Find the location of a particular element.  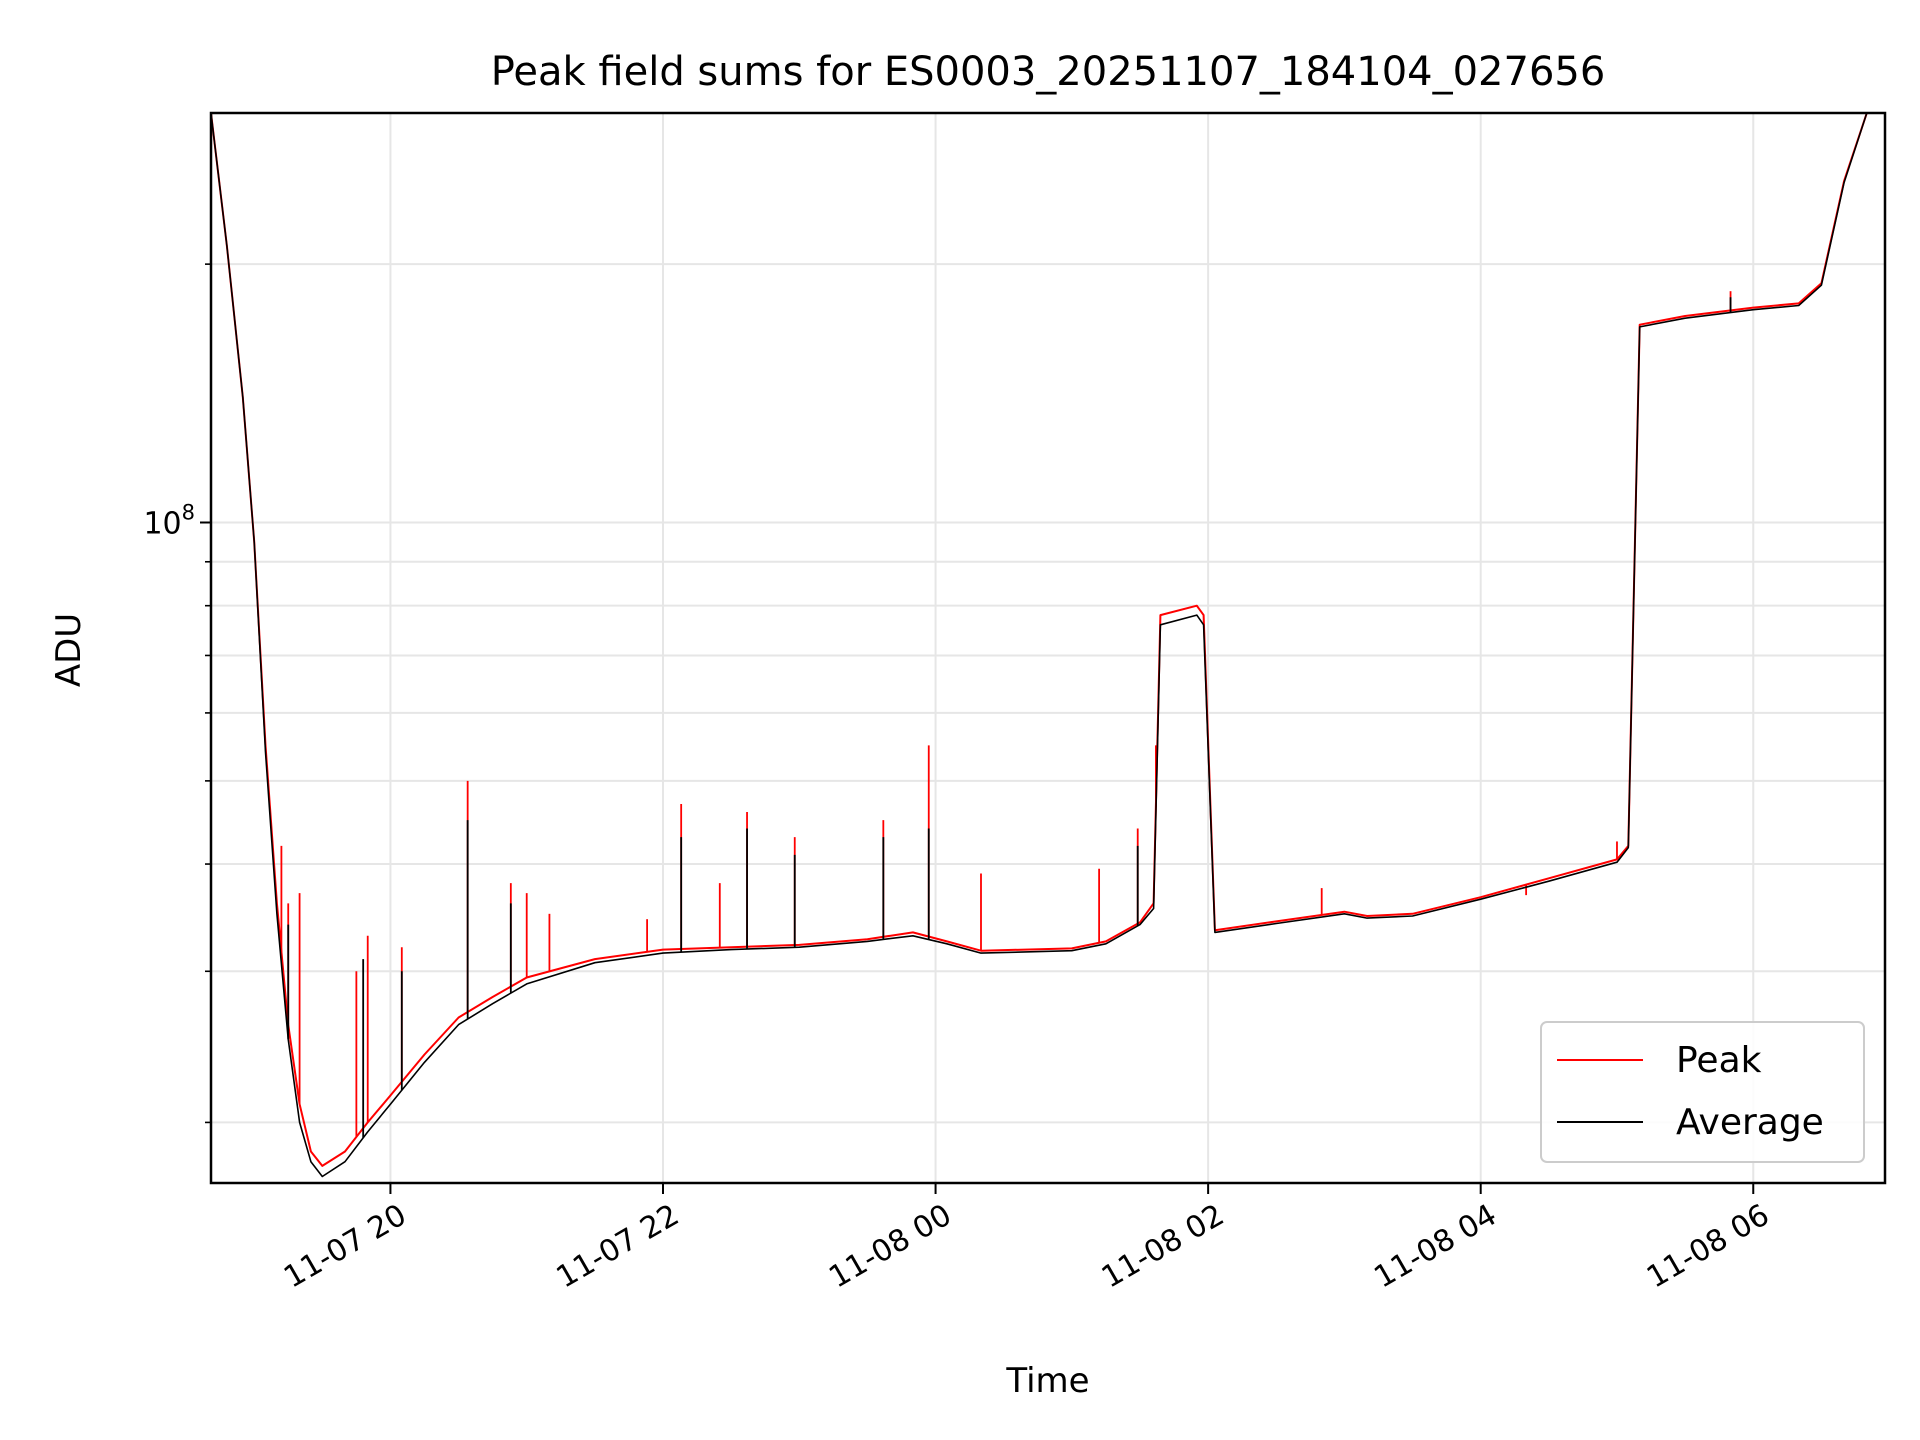

y-axis-label: ADU is located at coordinates (69, 650).